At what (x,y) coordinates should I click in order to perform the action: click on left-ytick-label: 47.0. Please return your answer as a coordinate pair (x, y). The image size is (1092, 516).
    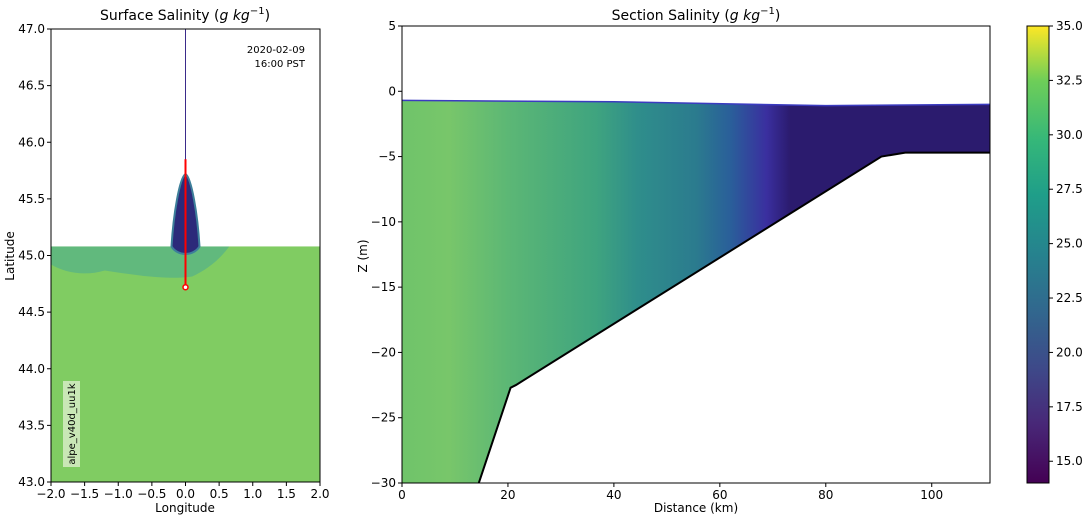
    Looking at the image, I should click on (31, 29).